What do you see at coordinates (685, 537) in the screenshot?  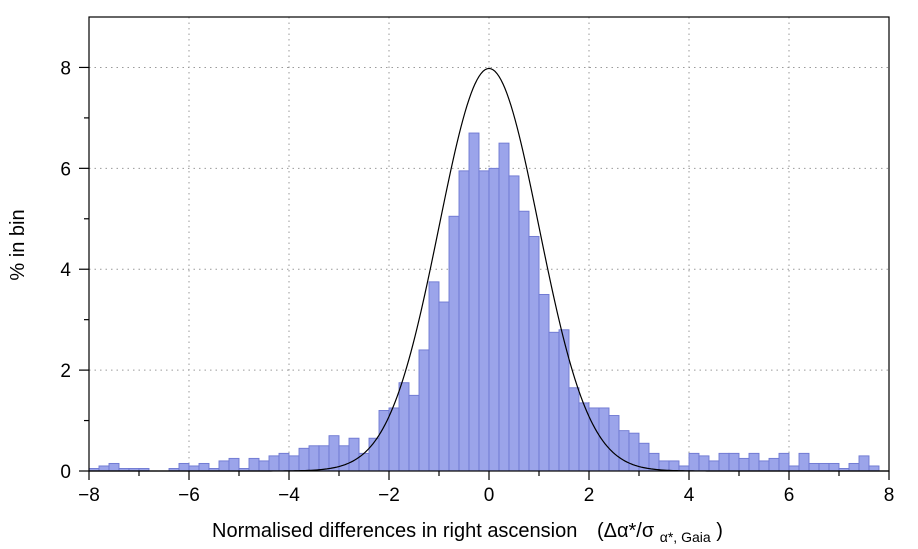 I see `x-axis-formula-subscript: α*, Gaia` at bounding box center [685, 537].